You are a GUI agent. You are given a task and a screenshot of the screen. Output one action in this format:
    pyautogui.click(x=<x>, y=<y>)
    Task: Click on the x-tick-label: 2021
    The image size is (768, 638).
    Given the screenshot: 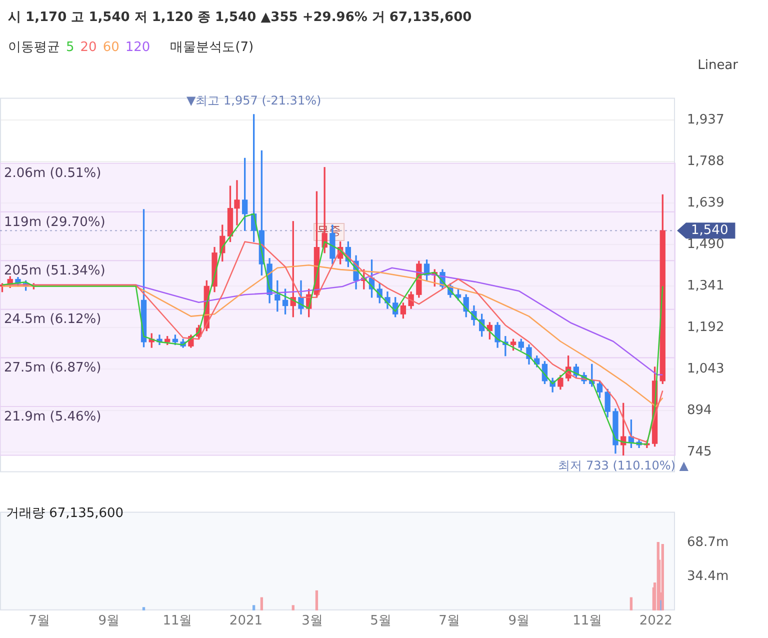 What is the action you would take?
    pyautogui.click(x=246, y=621)
    